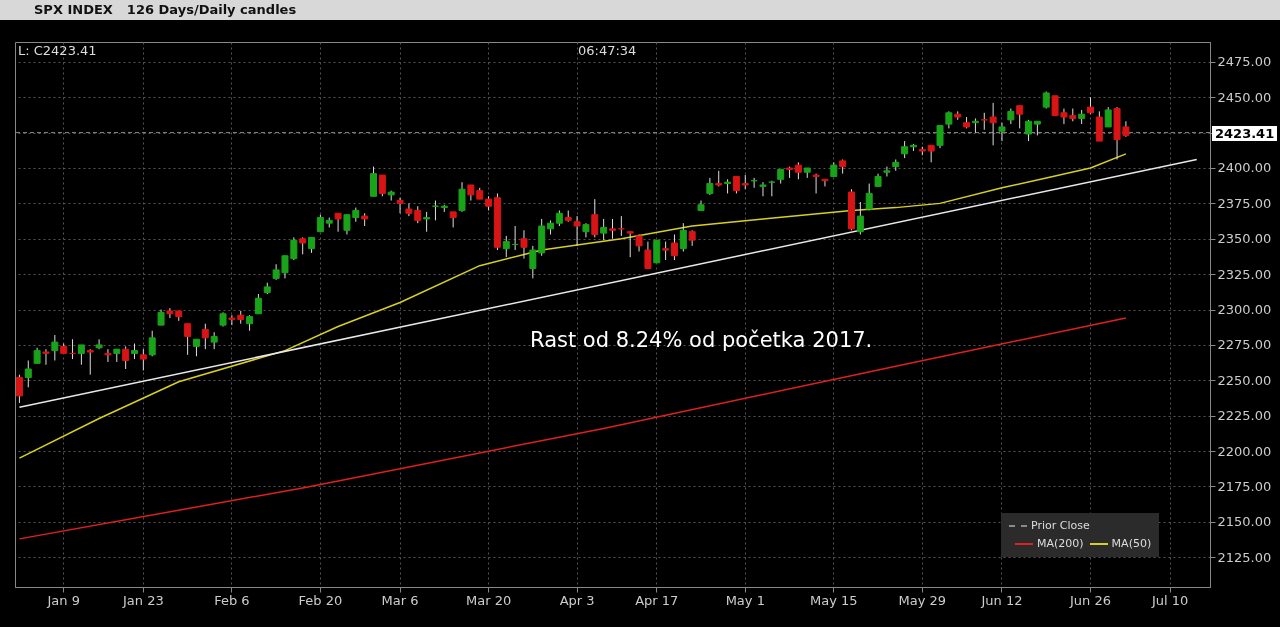  Describe the element at coordinates (488, 600) in the screenshot. I see `x-tick-label: Mar 20` at that location.